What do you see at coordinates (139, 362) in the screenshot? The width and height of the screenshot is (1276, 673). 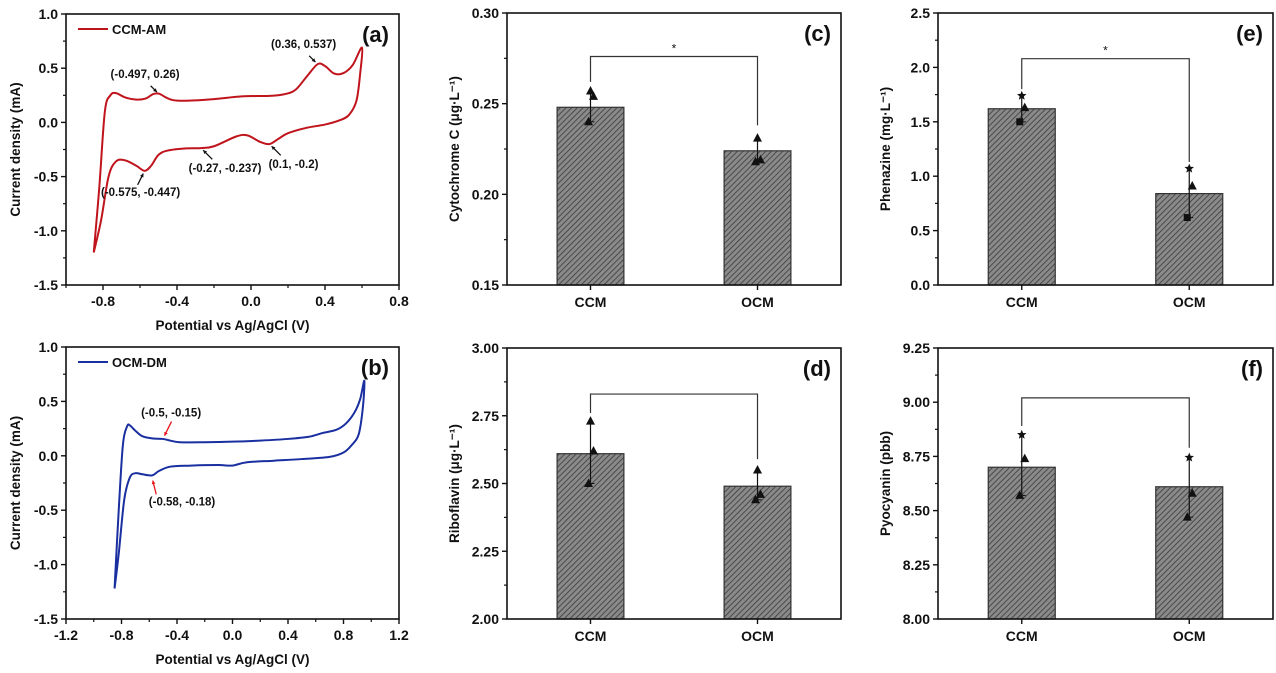 I see `legend-label: OCM-DM` at bounding box center [139, 362].